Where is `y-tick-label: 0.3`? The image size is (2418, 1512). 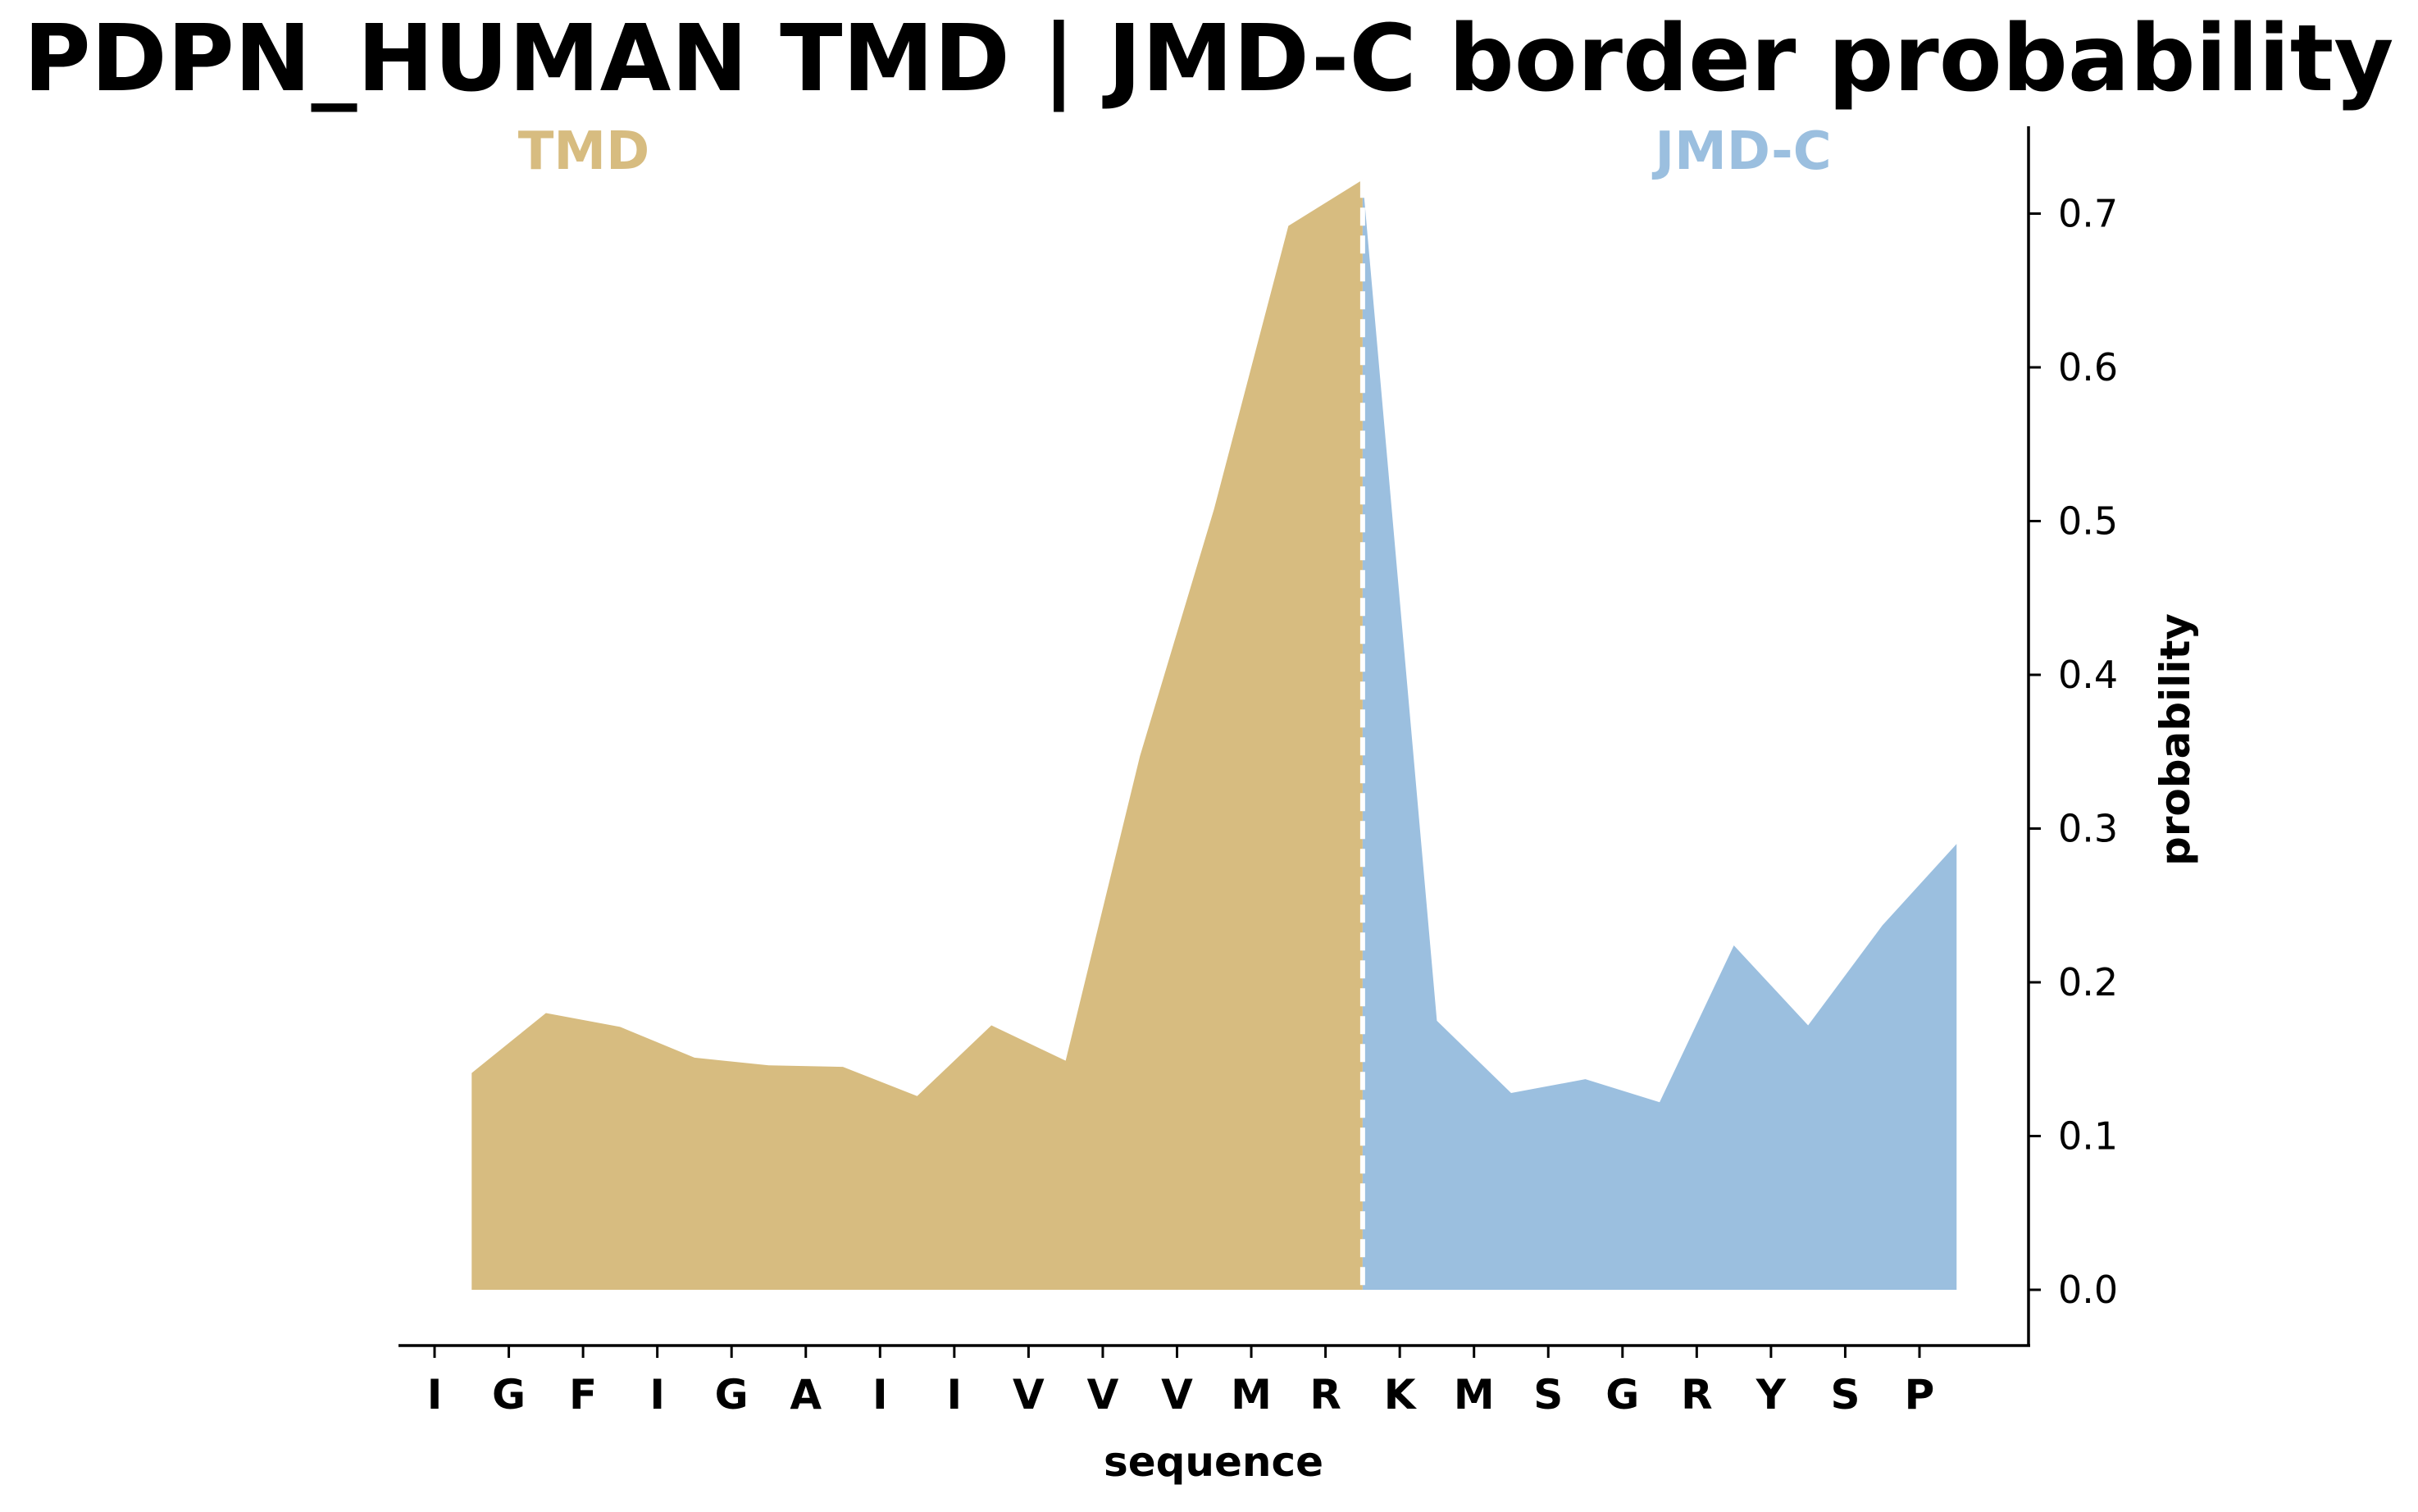
y-tick-label: 0.3 is located at coordinates (2088, 829).